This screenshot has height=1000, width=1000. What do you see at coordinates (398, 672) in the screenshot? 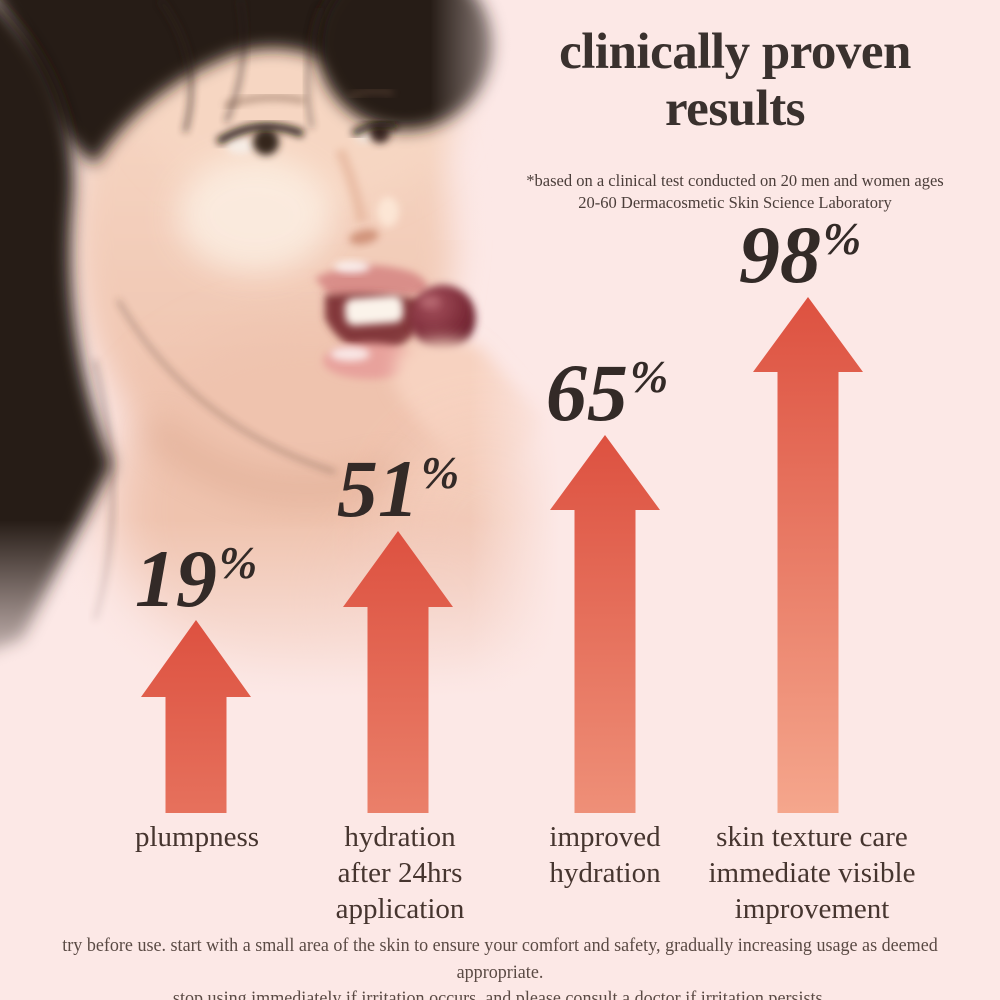
I see `arrow-bar-hydration-24hrs` at bounding box center [398, 672].